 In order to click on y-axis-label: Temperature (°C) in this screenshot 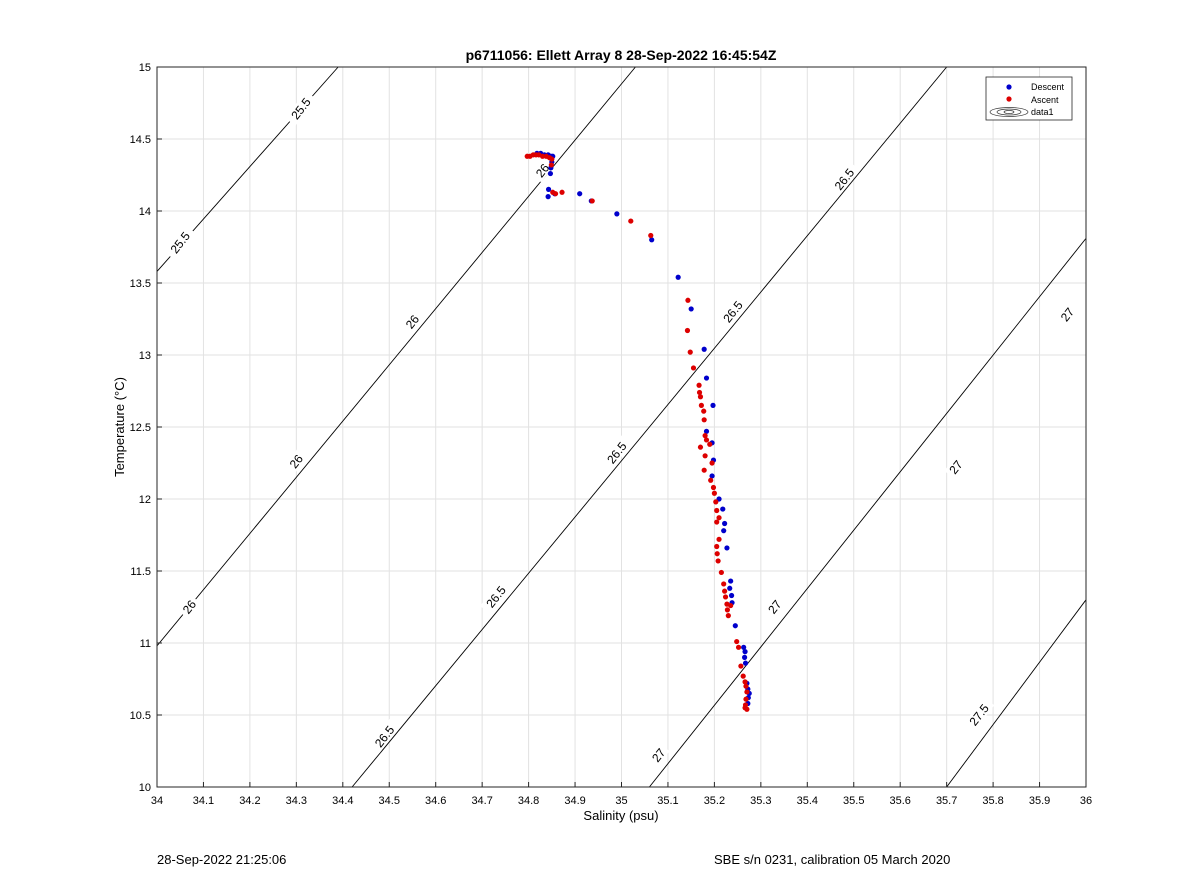, I will do `click(119, 427)`.